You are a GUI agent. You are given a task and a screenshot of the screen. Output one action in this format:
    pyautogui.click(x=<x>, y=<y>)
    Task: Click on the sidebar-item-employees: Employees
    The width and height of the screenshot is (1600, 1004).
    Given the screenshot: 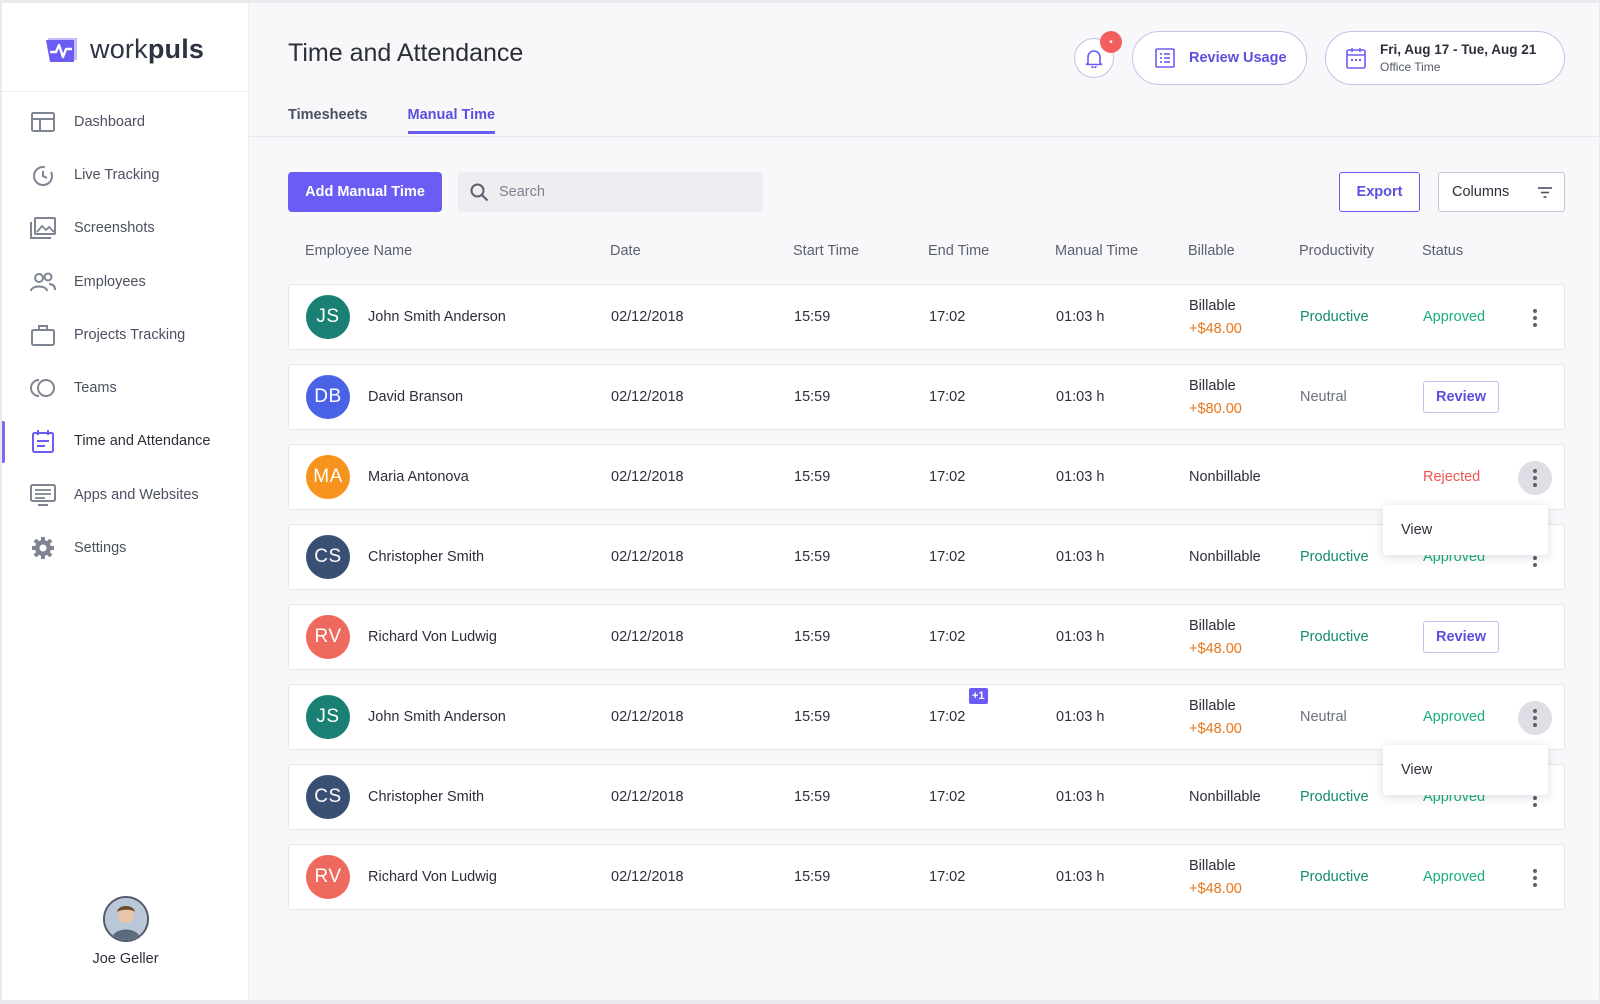 What is the action you would take?
    pyautogui.click(x=125, y=281)
    